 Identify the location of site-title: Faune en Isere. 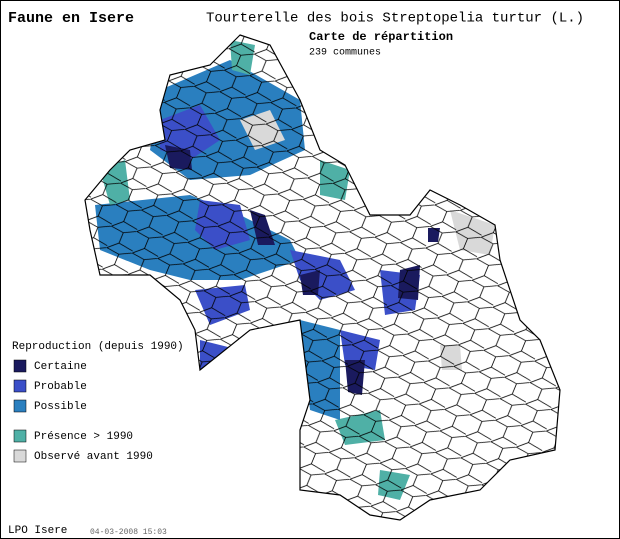
(71, 18).